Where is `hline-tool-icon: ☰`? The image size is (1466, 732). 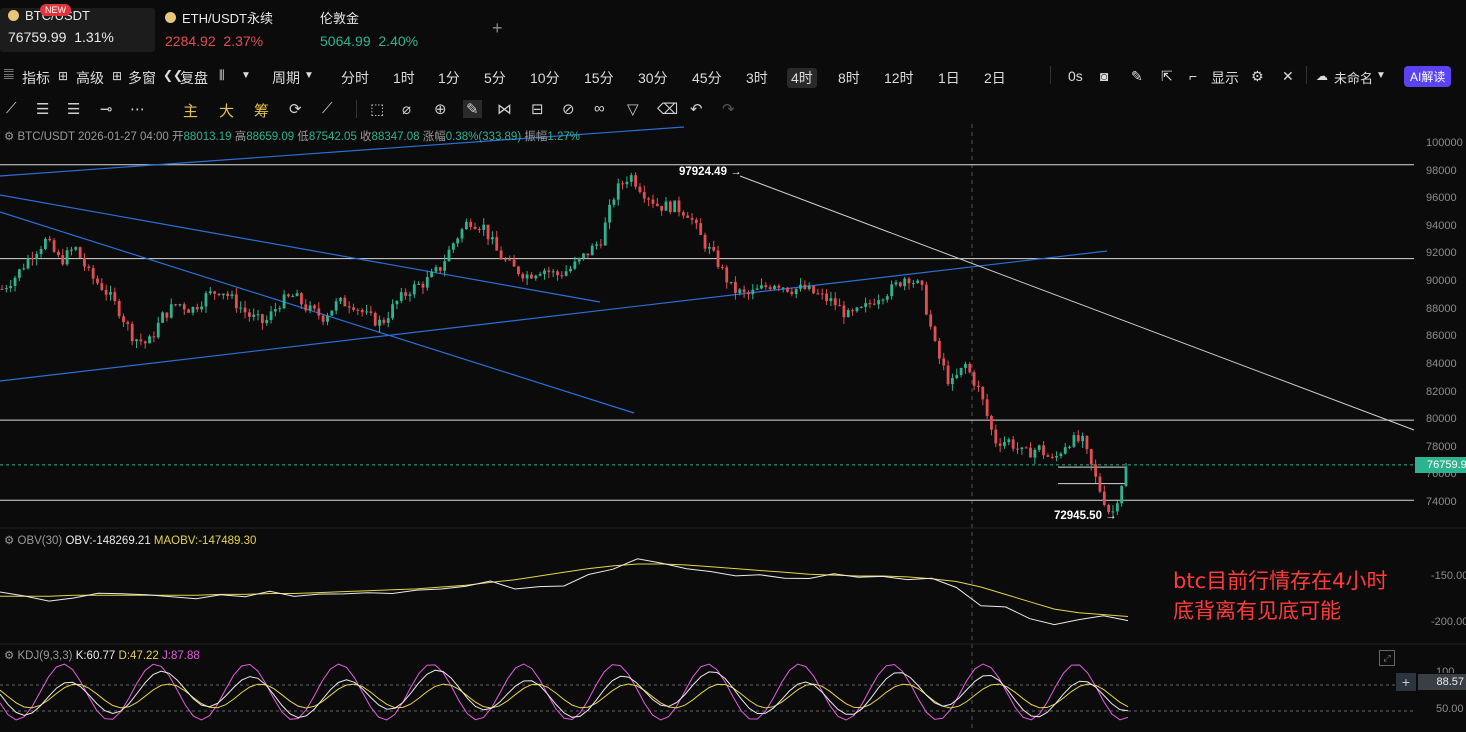 hline-tool-icon: ☰ is located at coordinates (43, 109).